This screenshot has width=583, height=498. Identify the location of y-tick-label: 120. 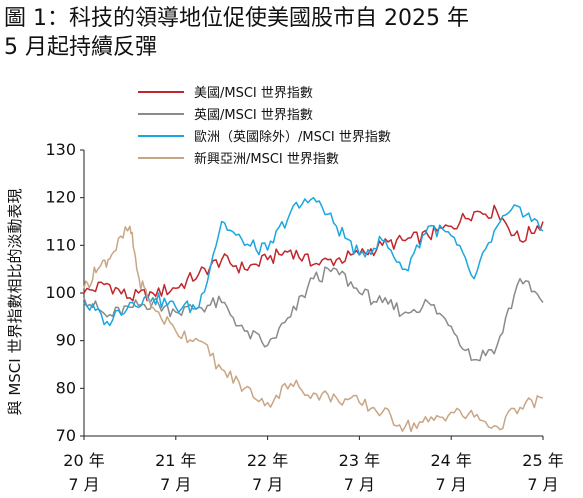
(60, 197).